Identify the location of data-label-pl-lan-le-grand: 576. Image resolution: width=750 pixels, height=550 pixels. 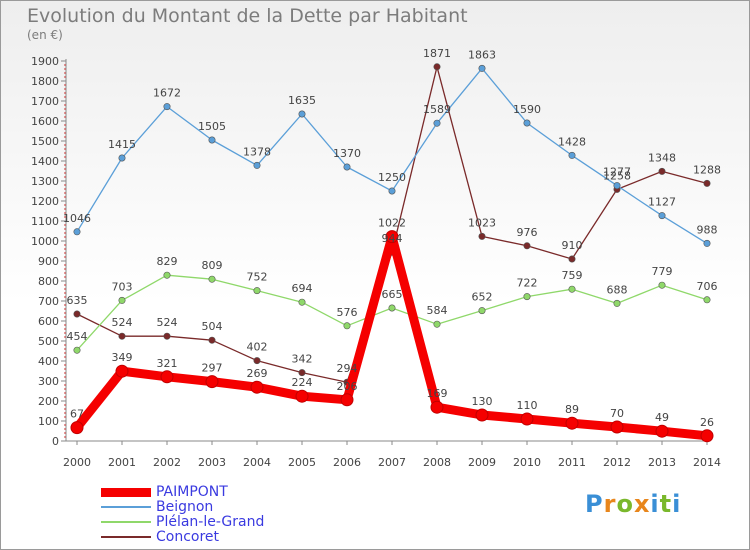
(347, 312).